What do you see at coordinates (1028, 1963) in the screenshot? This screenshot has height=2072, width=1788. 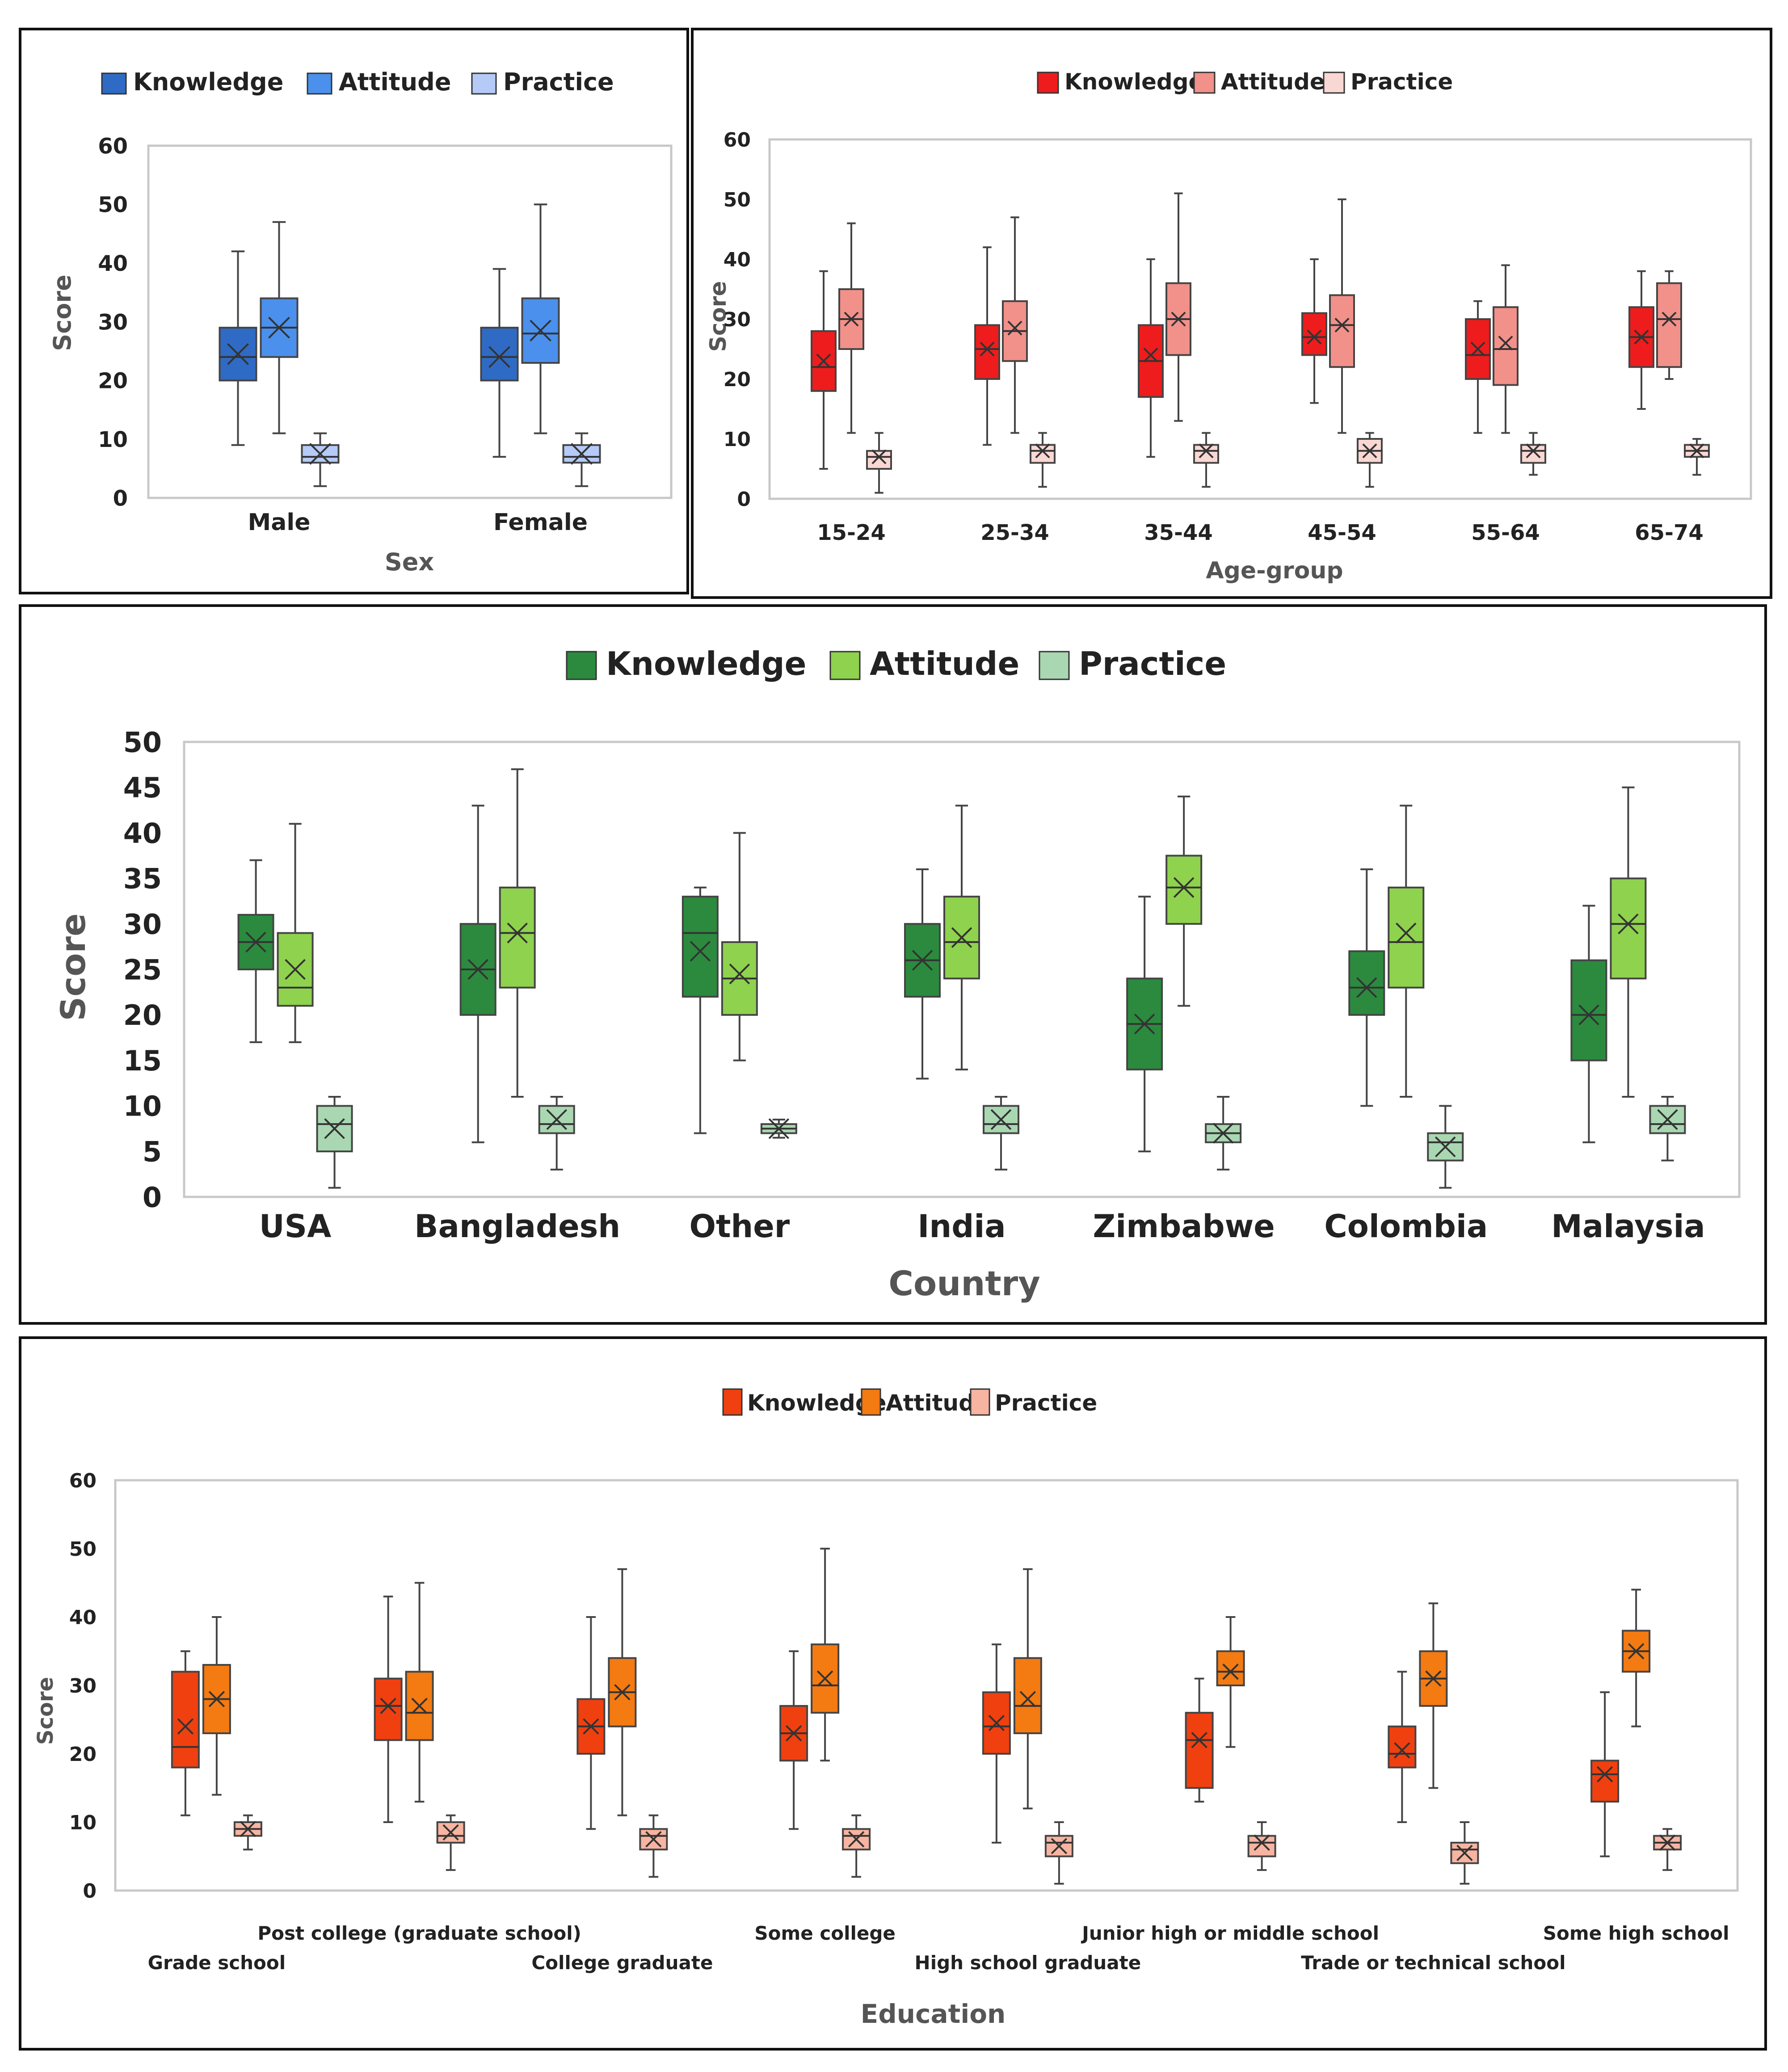 I see `x-tick-label: High school graduate` at bounding box center [1028, 1963].